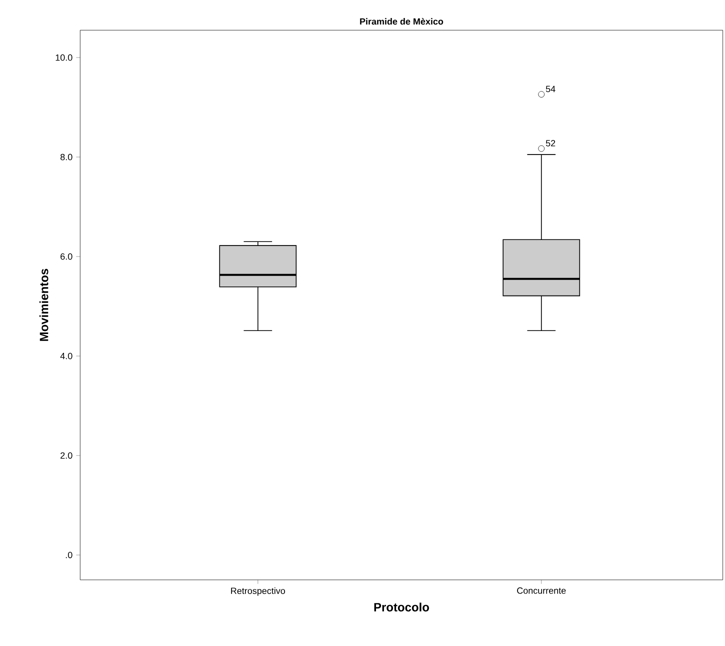 The image size is (725, 646). I want to click on y-tick-label: 6.0, so click(66, 256).